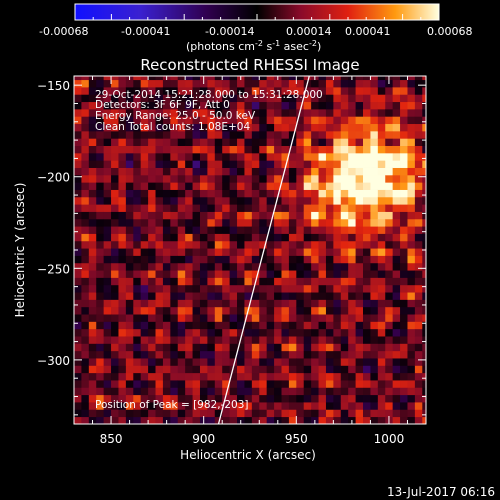  What do you see at coordinates (53, 269) in the screenshot?
I see `y-tick-label: −250` at bounding box center [53, 269].